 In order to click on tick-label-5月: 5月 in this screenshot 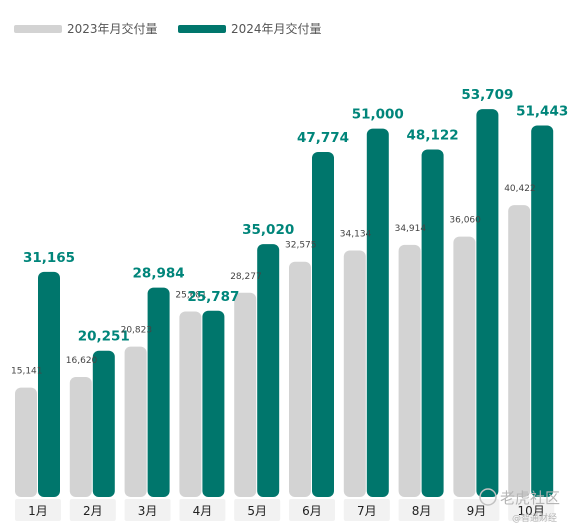, I will do `click(257, 511)`.